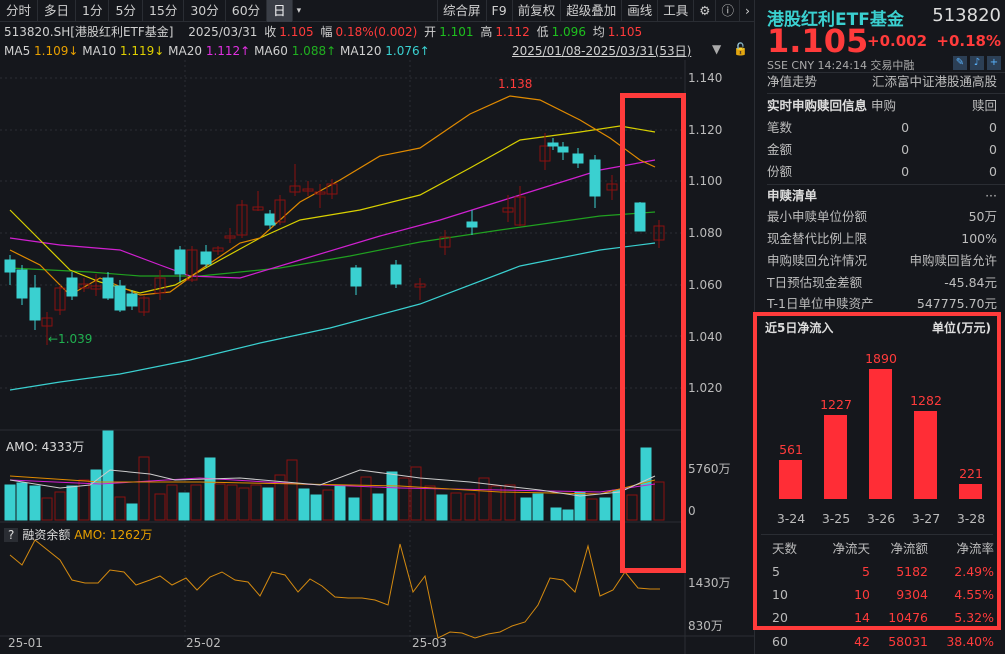 This screenshot has width=1005, height=654. What do you see at coordinates (56, 51) in the screenshot?
I see `ma5-value: 1.109↓` at bounding box center [56, 51].